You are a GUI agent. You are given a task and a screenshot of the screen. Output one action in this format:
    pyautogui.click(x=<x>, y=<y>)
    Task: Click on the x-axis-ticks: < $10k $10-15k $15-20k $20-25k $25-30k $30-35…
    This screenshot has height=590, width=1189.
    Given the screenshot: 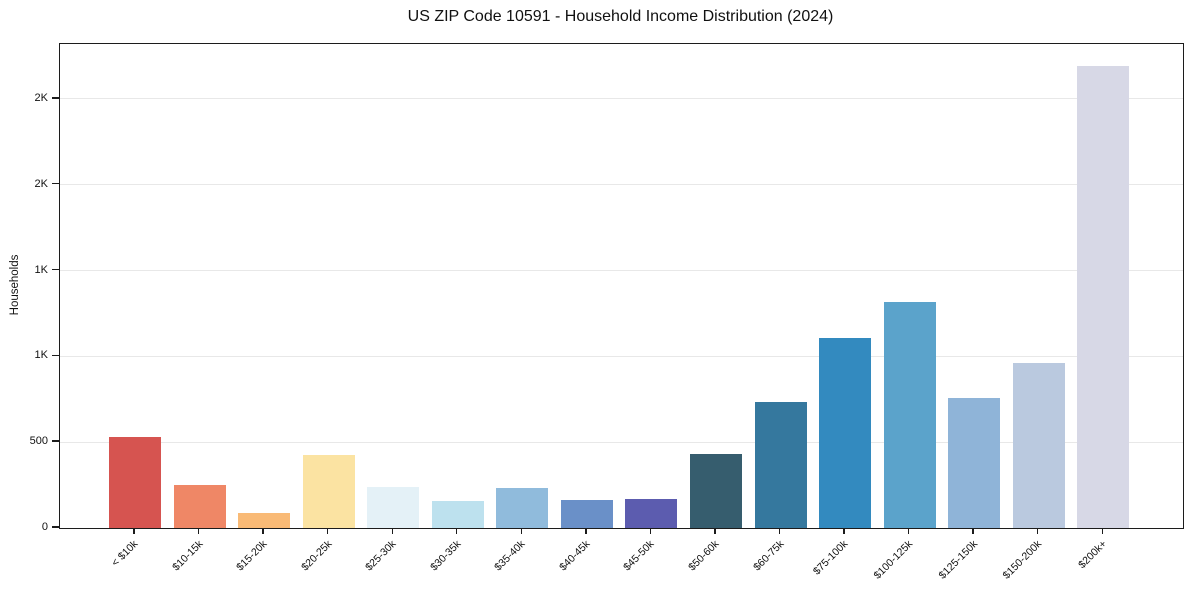 What is the action you would take?
    pyautogui.click(x=620, y=559)
    